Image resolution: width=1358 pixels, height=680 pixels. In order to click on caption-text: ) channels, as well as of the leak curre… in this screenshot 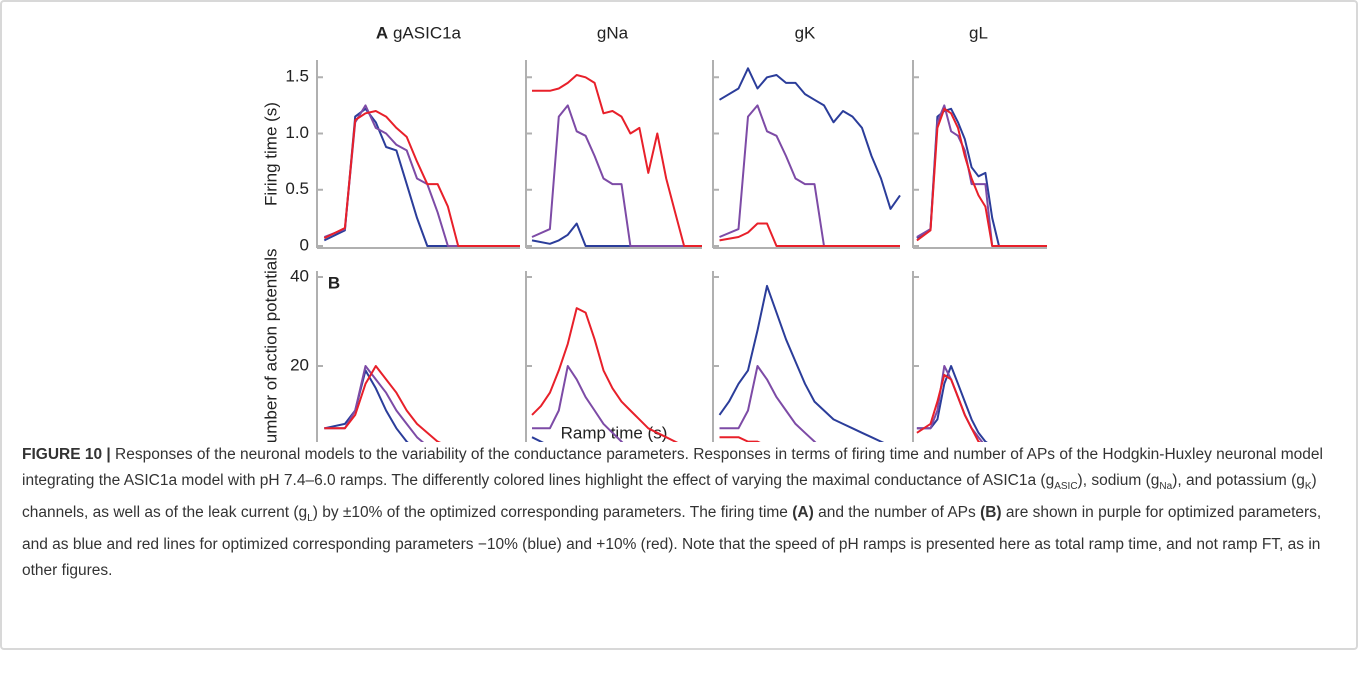, I will do `click(669, 497)`.